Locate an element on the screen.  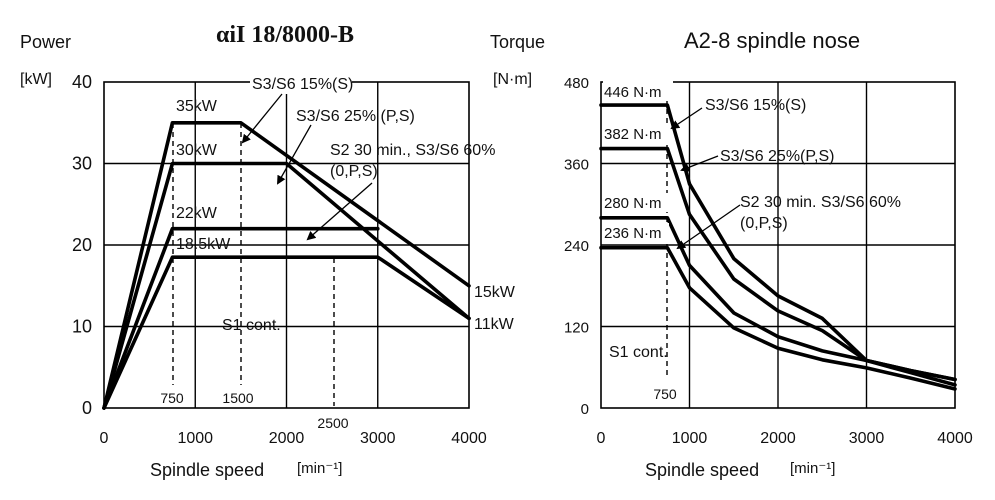
torque-x-tick-label: 0 is located at coordinates (601, 438).